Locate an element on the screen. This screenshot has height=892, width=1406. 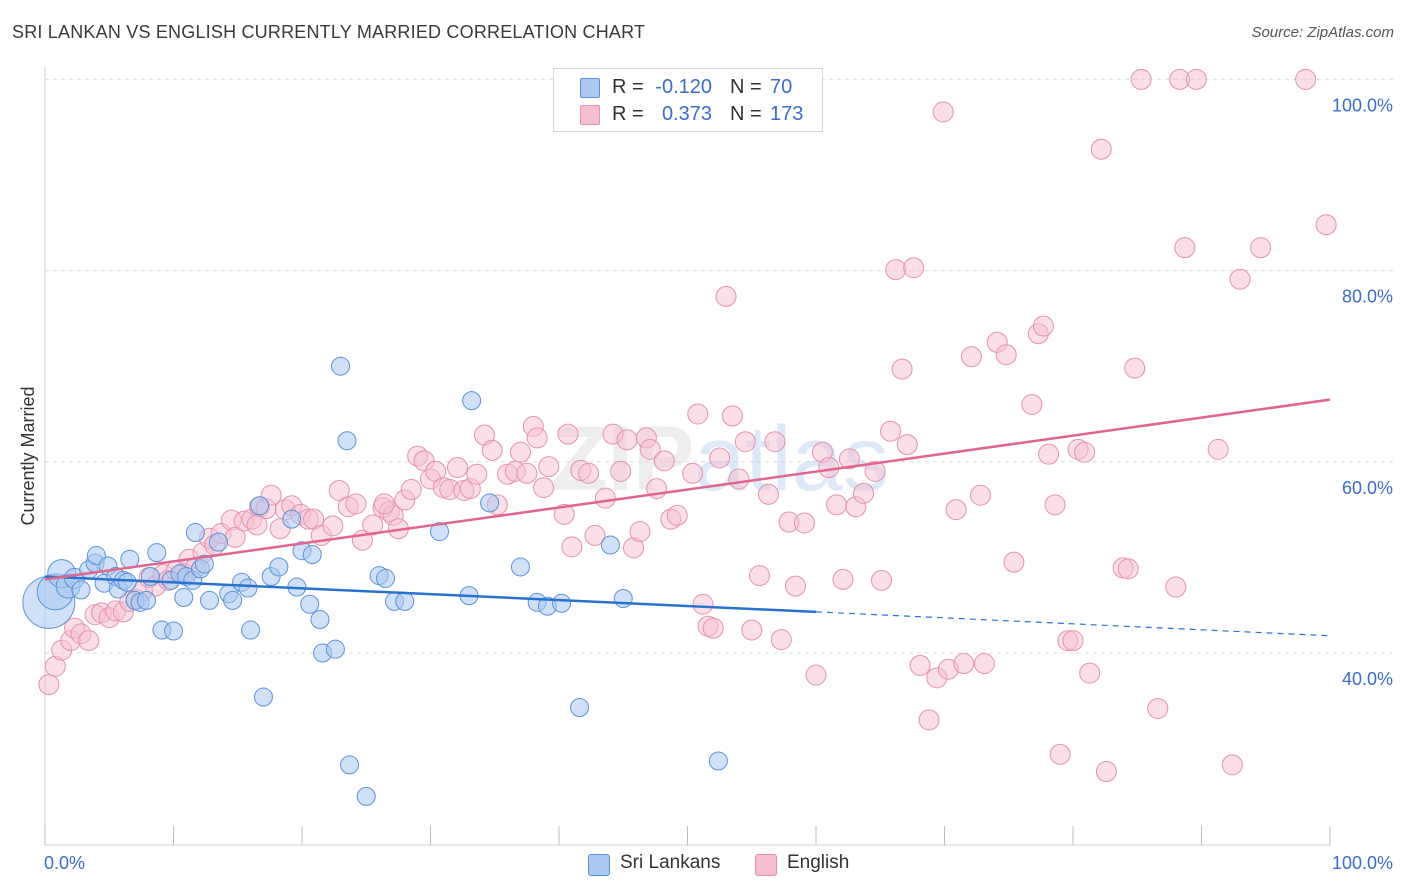
y-tick-label: 100.0% is located at coordinates (1362, 105).